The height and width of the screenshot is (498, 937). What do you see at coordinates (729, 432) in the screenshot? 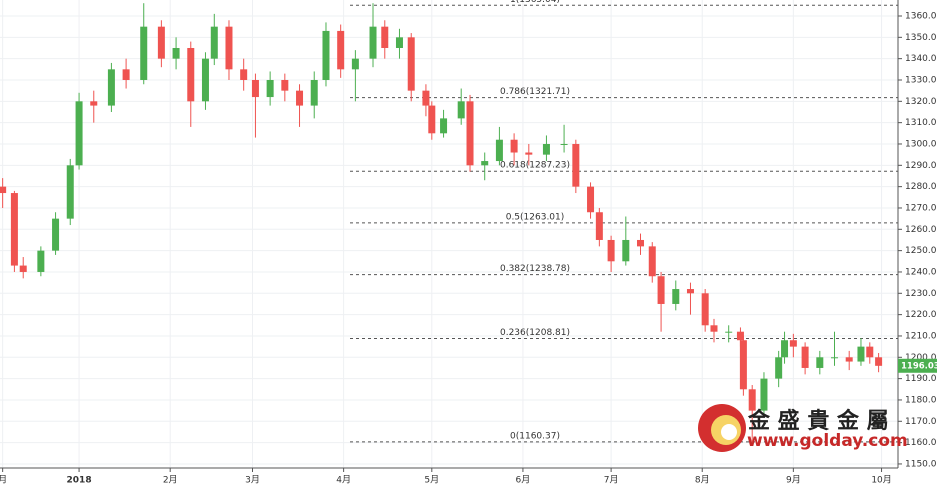
I see `logo` at bounding box center [729, 432].